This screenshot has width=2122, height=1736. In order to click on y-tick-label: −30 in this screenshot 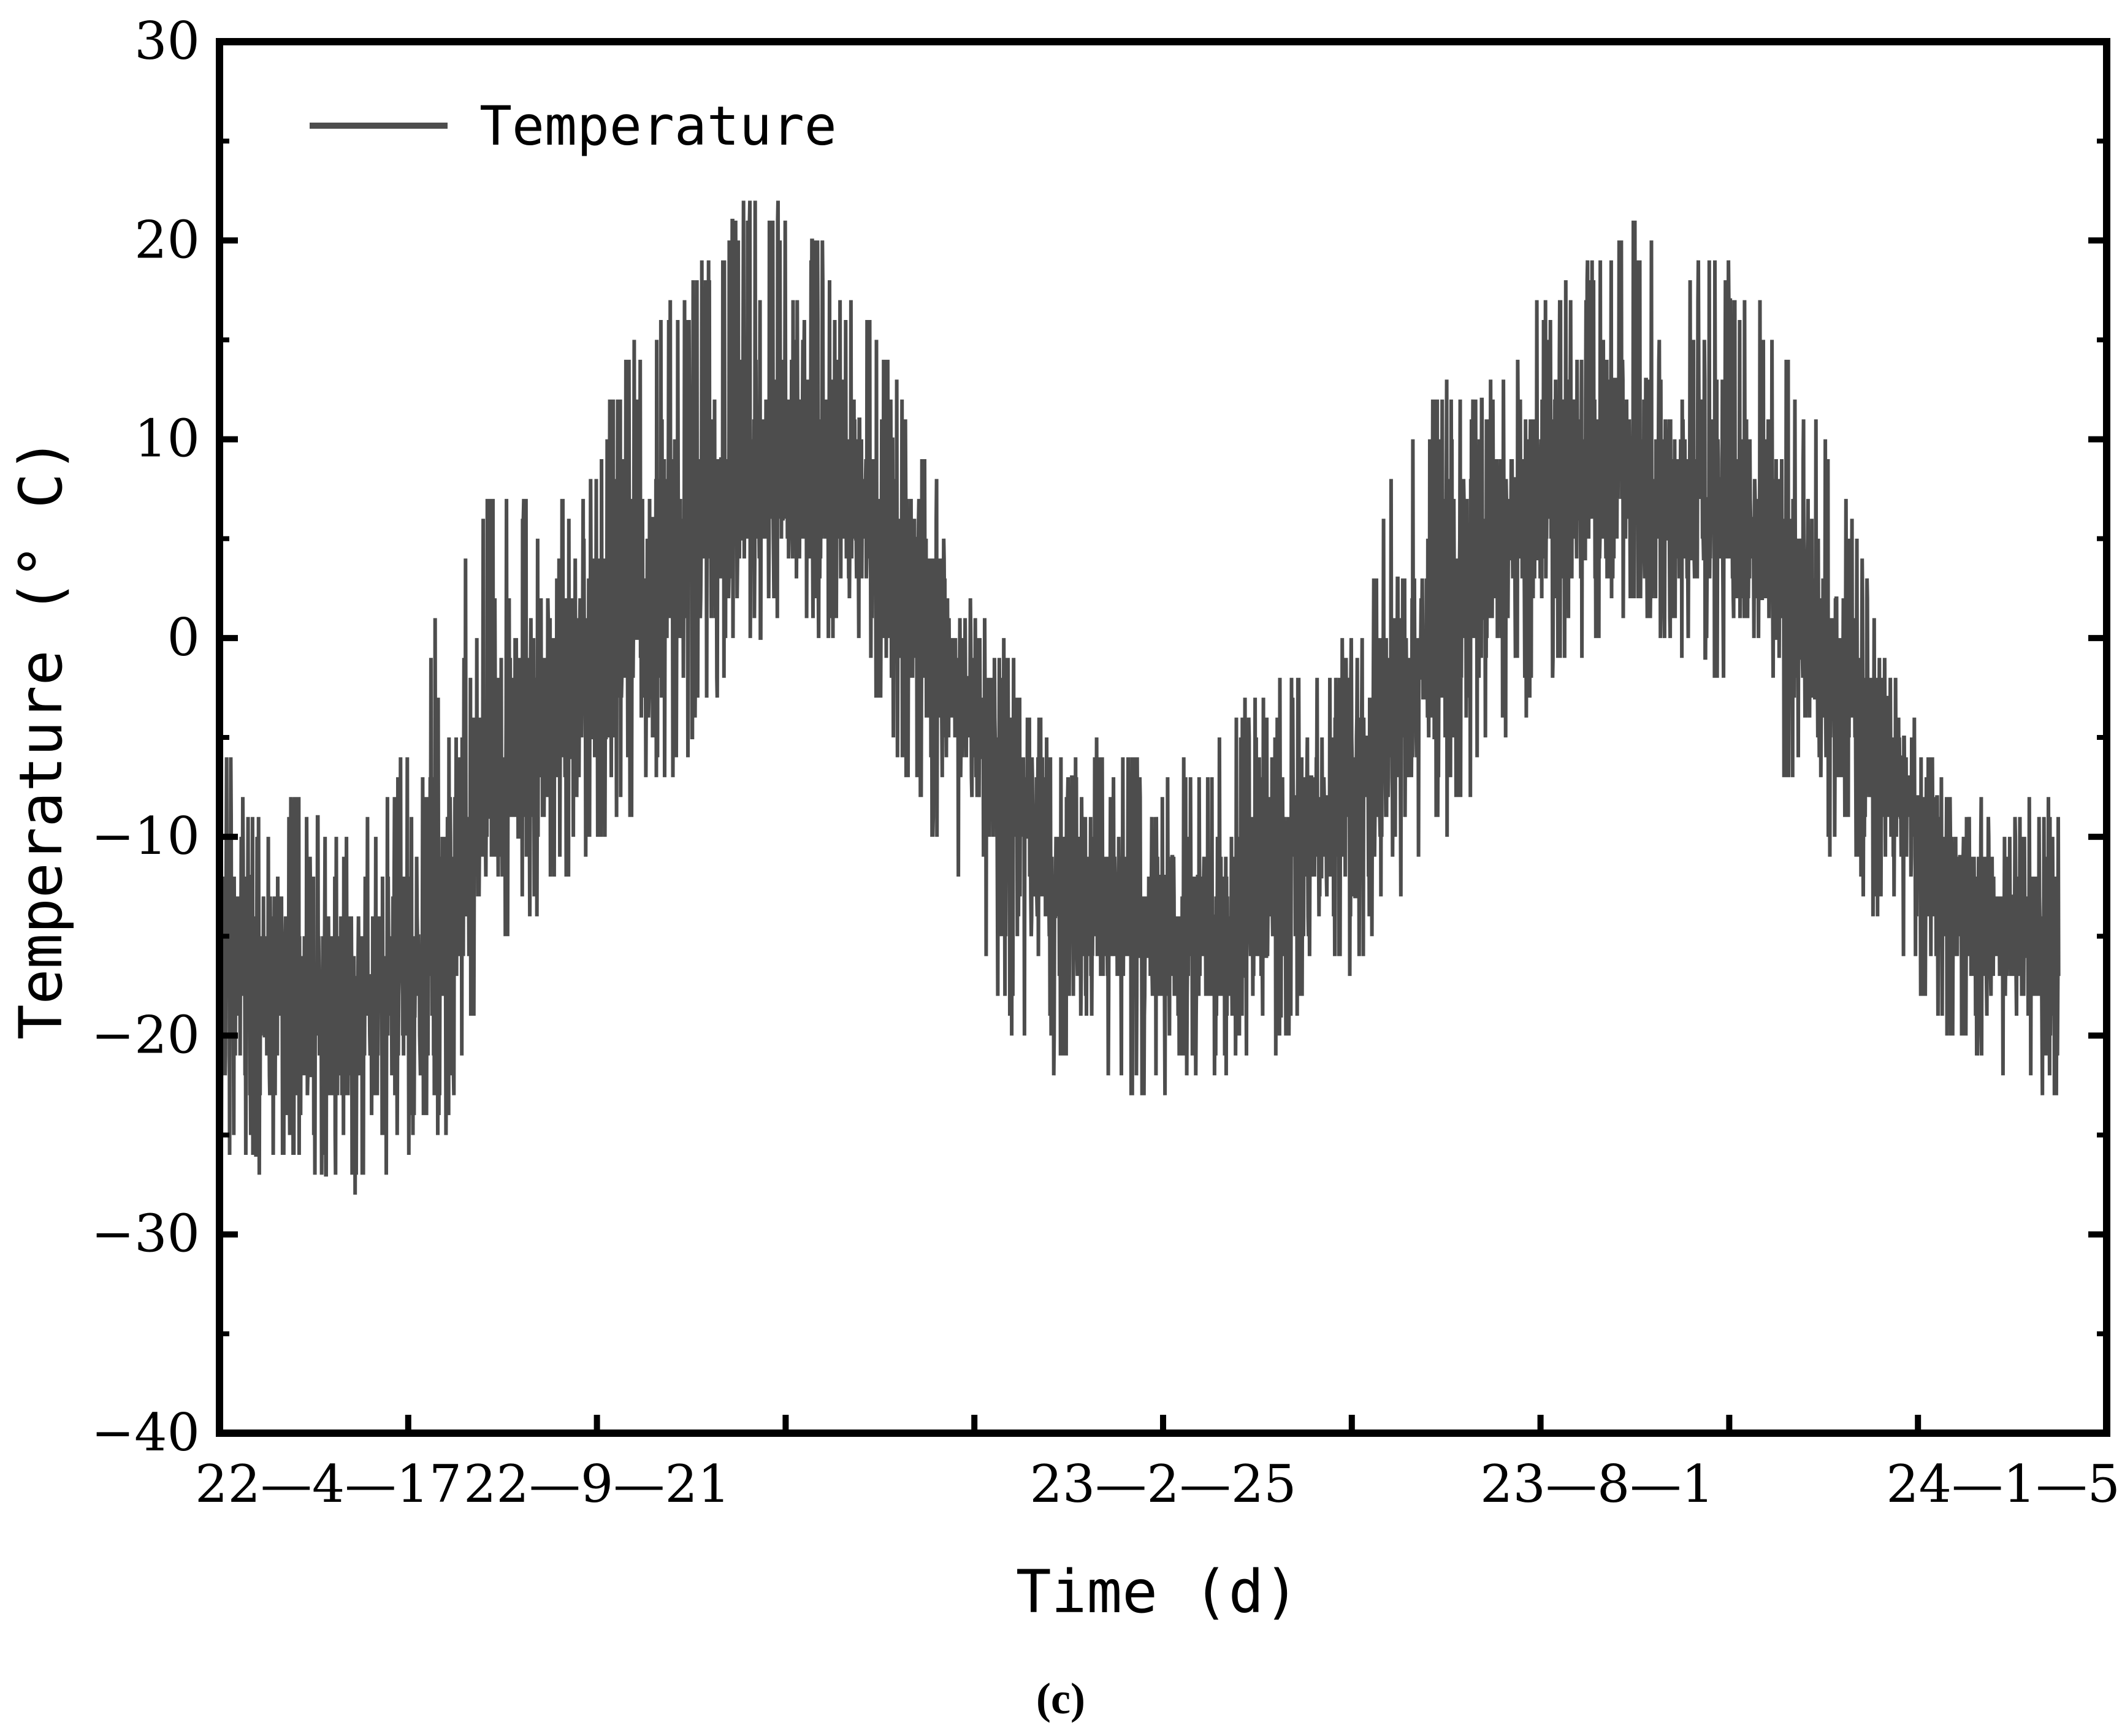, I will do `click(146, 1234)`.